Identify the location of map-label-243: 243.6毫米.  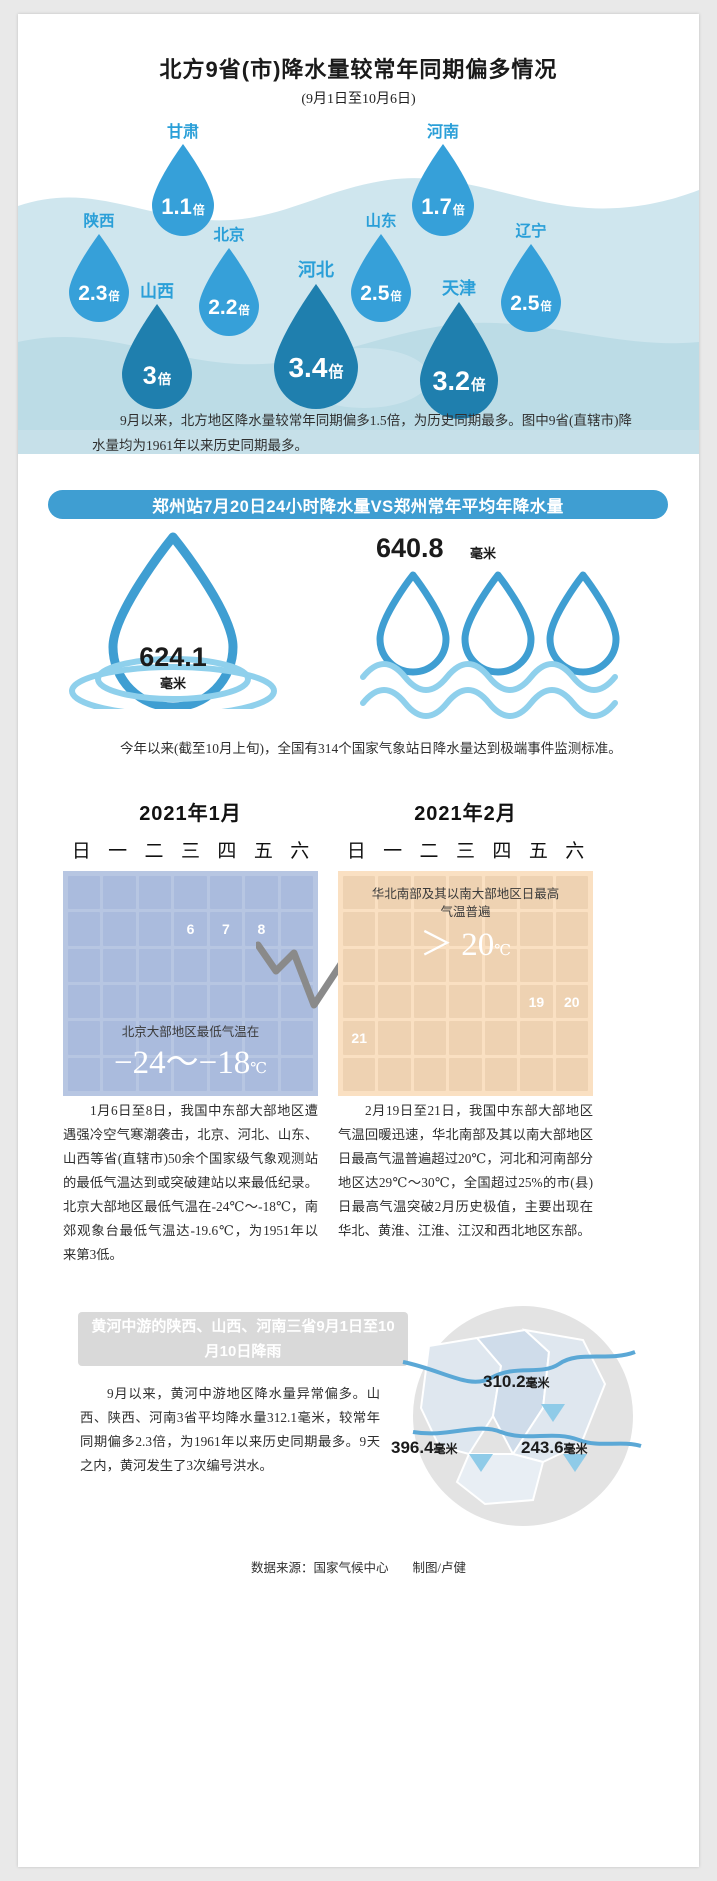
(554, 1447).